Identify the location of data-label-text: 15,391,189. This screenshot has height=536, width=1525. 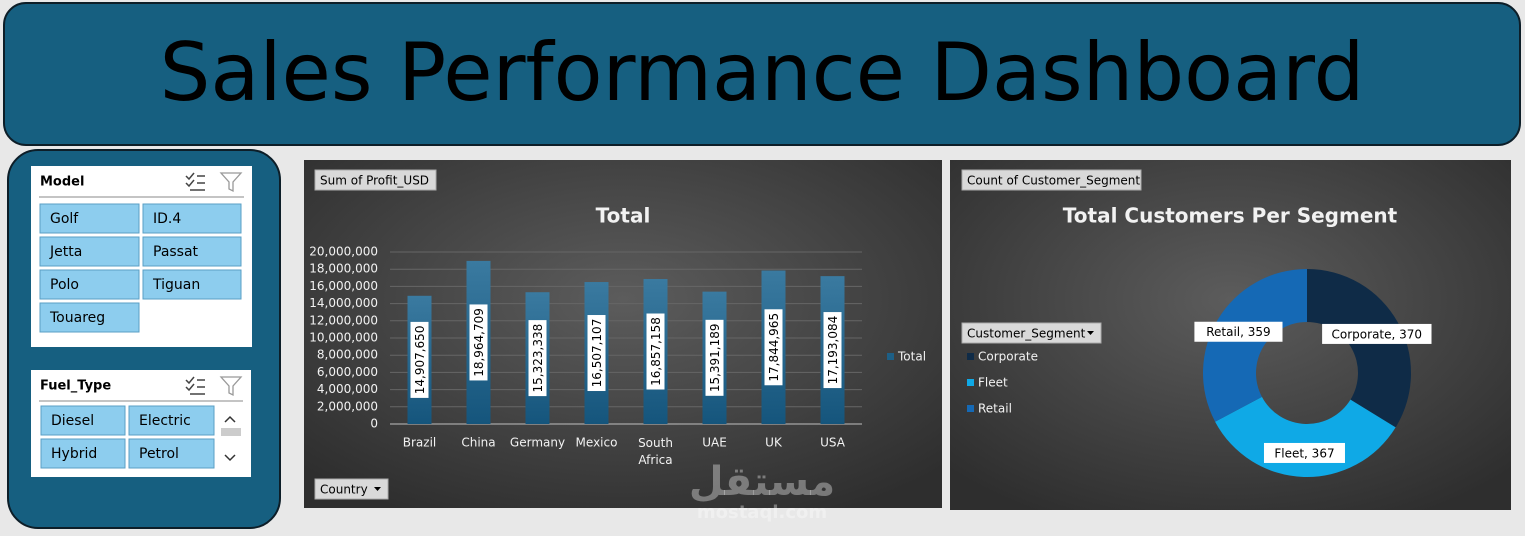
(715, 357).